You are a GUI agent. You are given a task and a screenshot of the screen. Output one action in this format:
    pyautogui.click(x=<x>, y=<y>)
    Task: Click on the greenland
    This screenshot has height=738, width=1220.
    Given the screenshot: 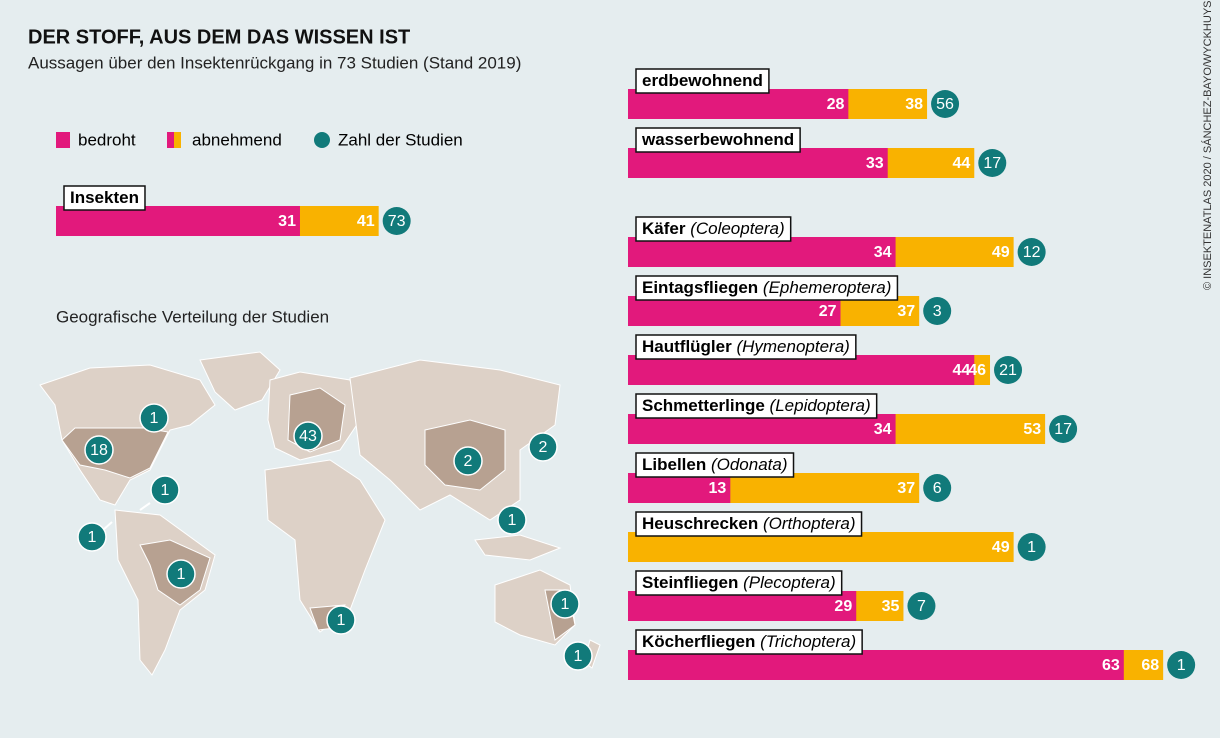 What is the action you would take?
    pyautogui.click(x=240, y=381)
    